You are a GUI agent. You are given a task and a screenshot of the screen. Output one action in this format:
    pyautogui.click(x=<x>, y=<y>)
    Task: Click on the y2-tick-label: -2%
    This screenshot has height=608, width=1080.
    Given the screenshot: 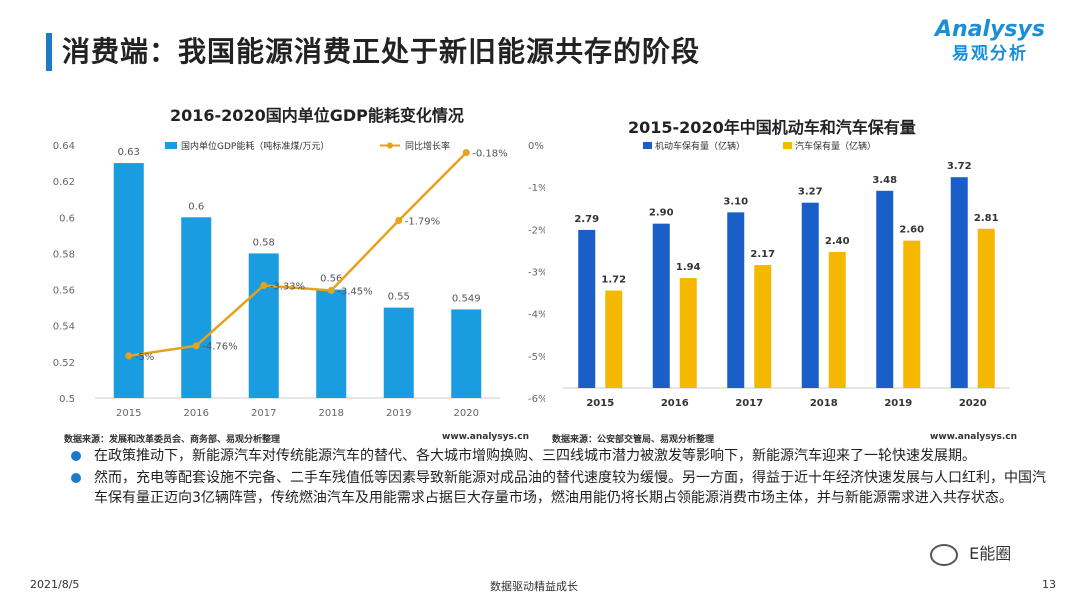 What is the action you would take?
    pyautogui.click(x=536, y=230)
    